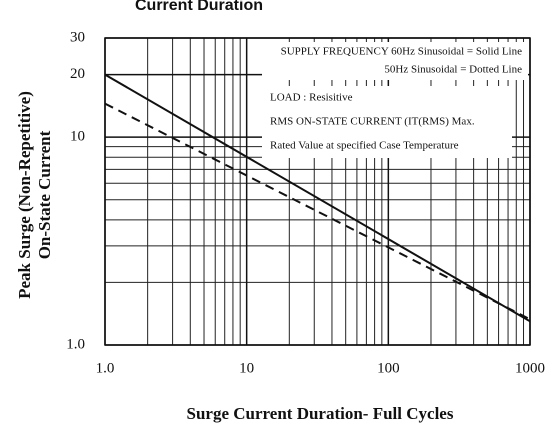  What do you see at coordinates (530, 368) in the screenshot?
I see `x-tick-label: 1000` at bounding box center [530, 368].